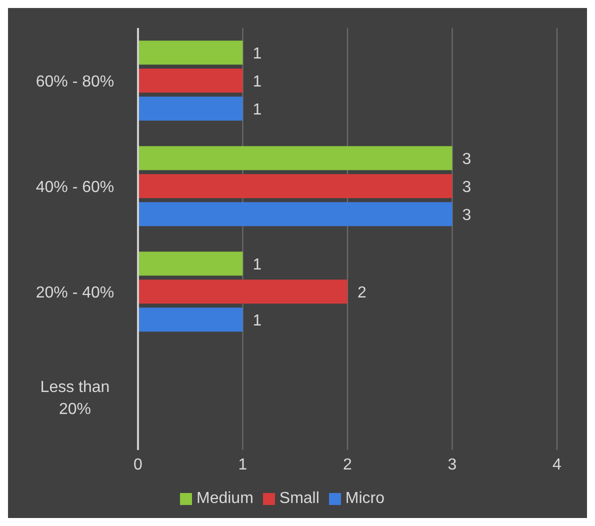 This screenshot has width=595, height=526. I want to click on x-tick-label: 2, so click(347, 465).